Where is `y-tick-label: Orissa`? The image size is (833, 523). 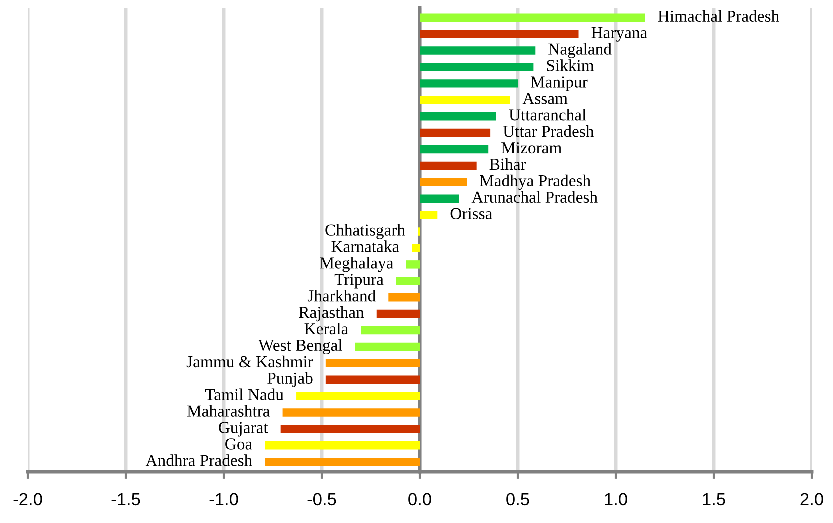
y-tick-label: Orissa is located at coordinates (471, 214).